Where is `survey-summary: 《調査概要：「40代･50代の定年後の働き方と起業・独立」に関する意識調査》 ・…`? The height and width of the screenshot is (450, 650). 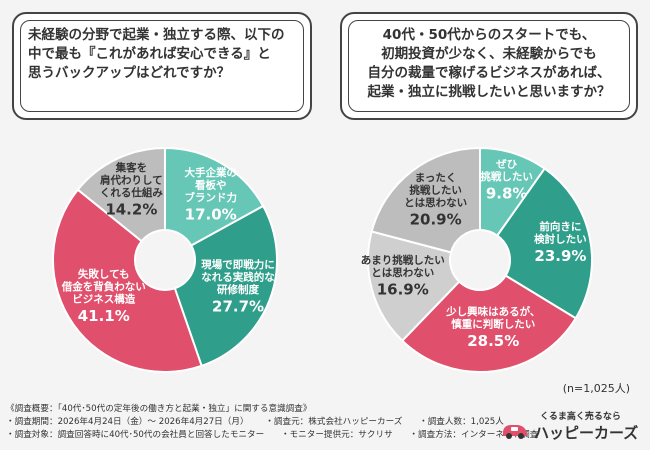
survey-summary: 《調査概要：「40代･50代の定年後の働き方と起業・独立」に関する意識調査》 ・… is located at coordinates (279, 422).